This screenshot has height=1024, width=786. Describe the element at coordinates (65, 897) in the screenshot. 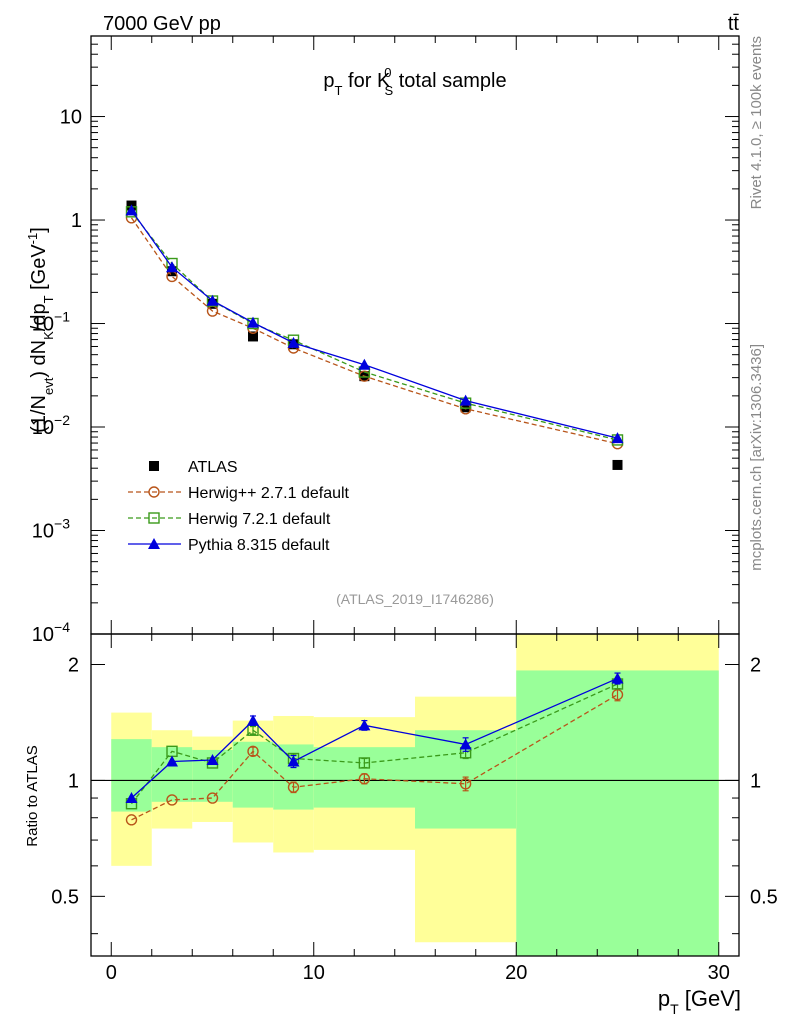

I see `ratio-y-tick-label-left: 0.5` at that location.